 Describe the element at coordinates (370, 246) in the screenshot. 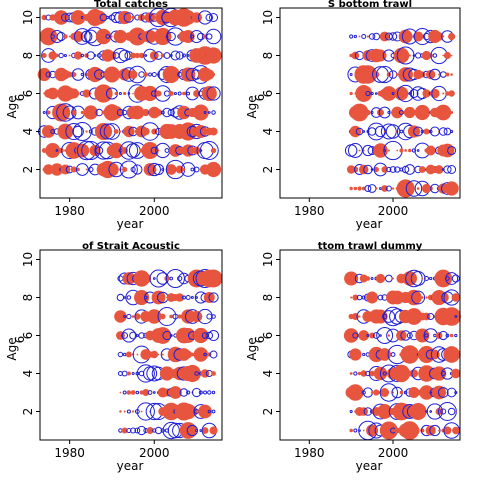

I see `panel-title: ttom trawl dummy` at that location.